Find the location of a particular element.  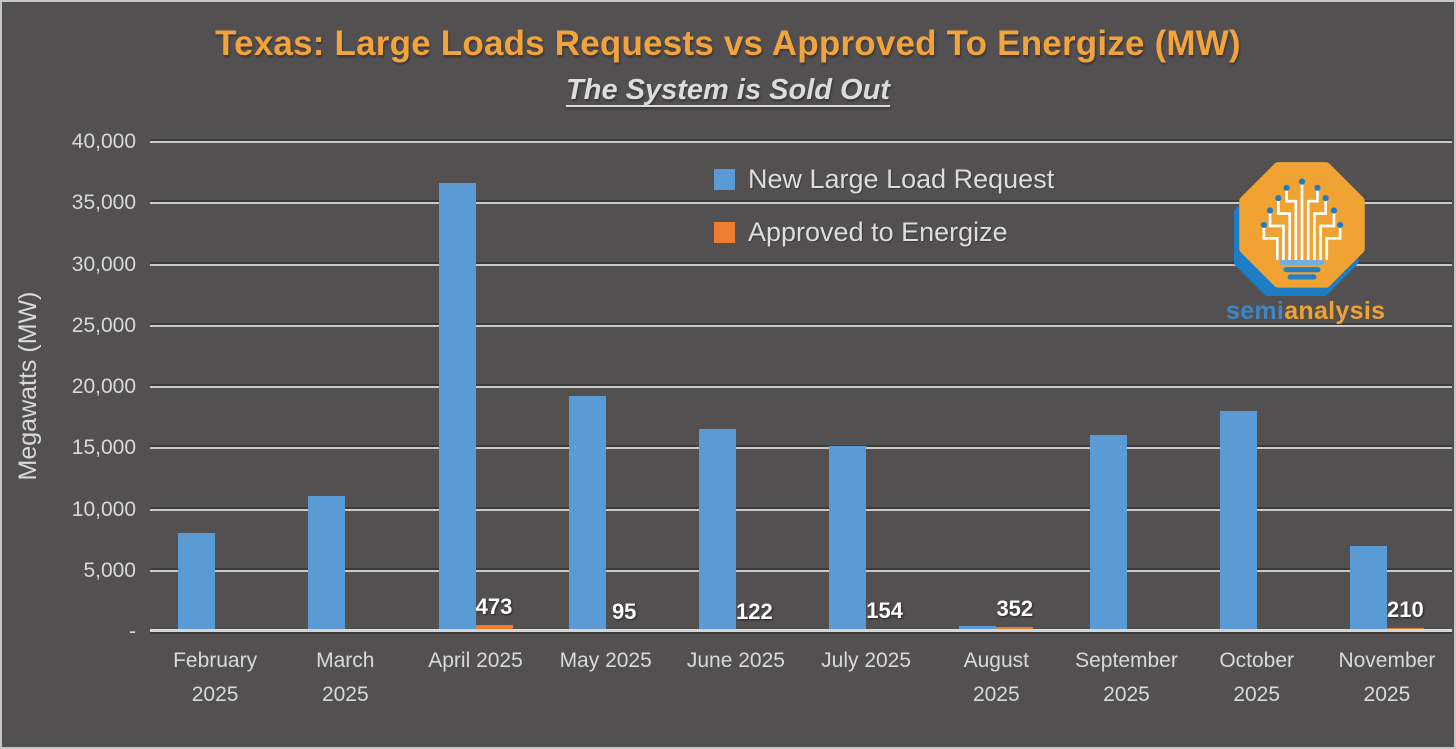

x-axis-label-line: May 2025 is located at coordinates (605, 660).